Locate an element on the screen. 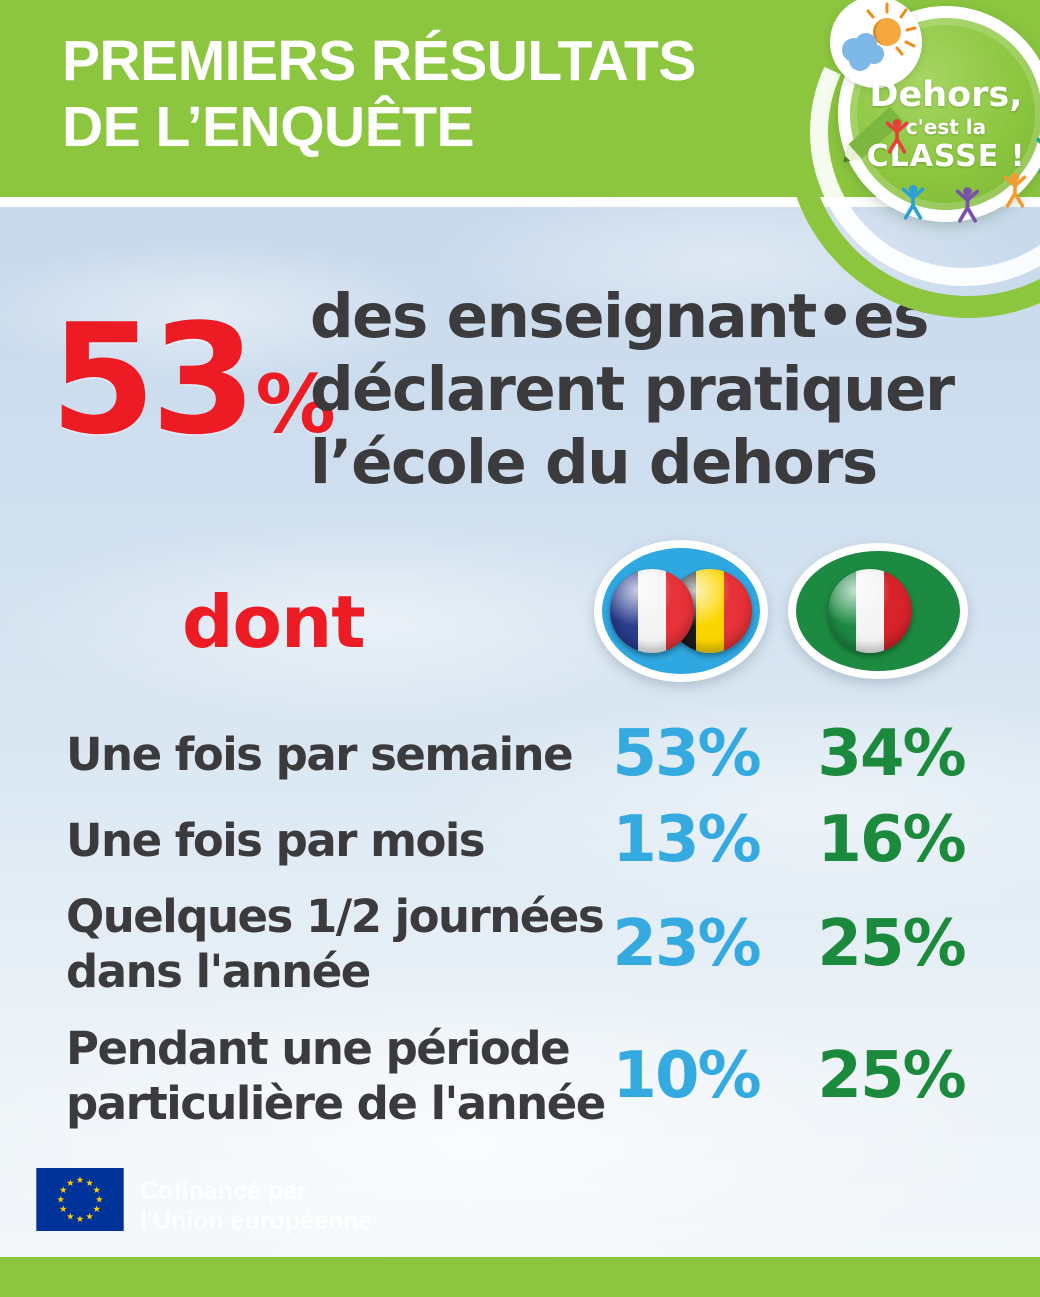  page-title-line2: DE L’ENQUÊTE is located at coordinates (268, 127).